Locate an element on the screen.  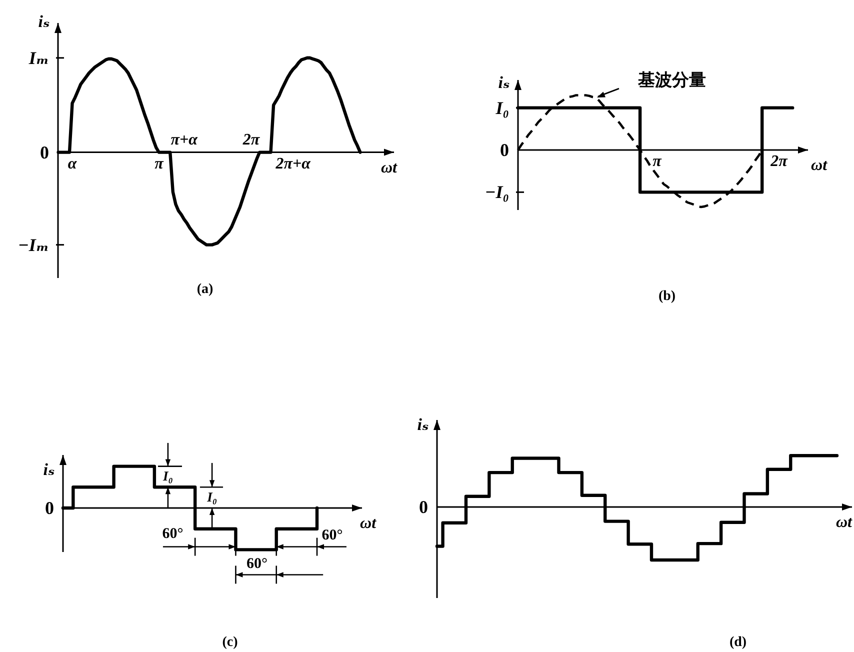
text: −I₀ is located at coordinates (496, 192).